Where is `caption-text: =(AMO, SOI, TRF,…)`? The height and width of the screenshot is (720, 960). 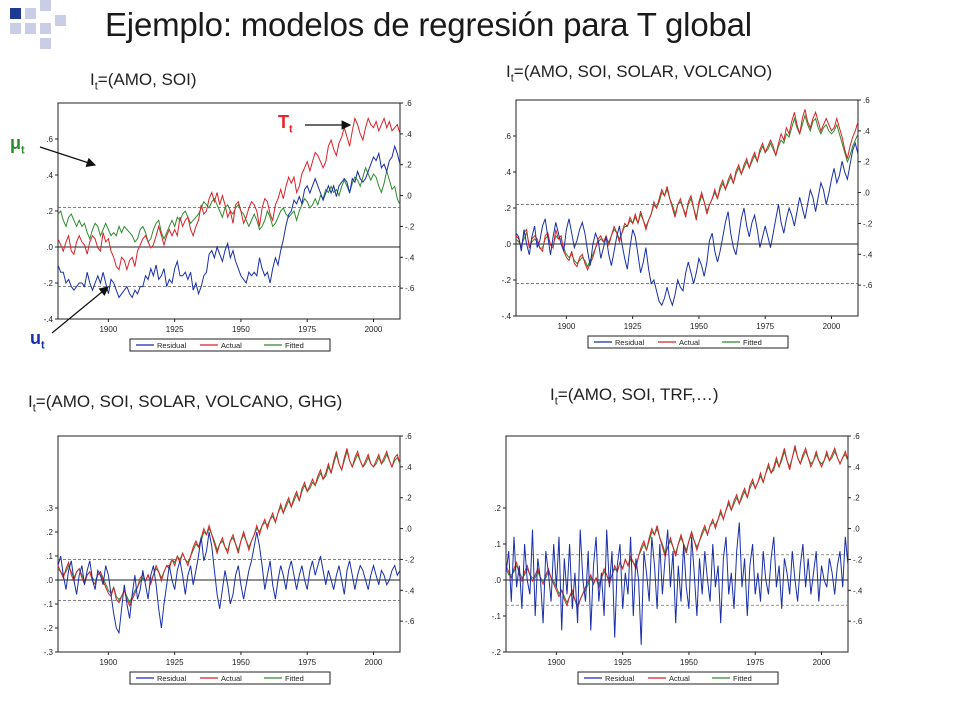 caption-text: =(AMO, SOI, TRF,…) is located at coordinates (638, 394).